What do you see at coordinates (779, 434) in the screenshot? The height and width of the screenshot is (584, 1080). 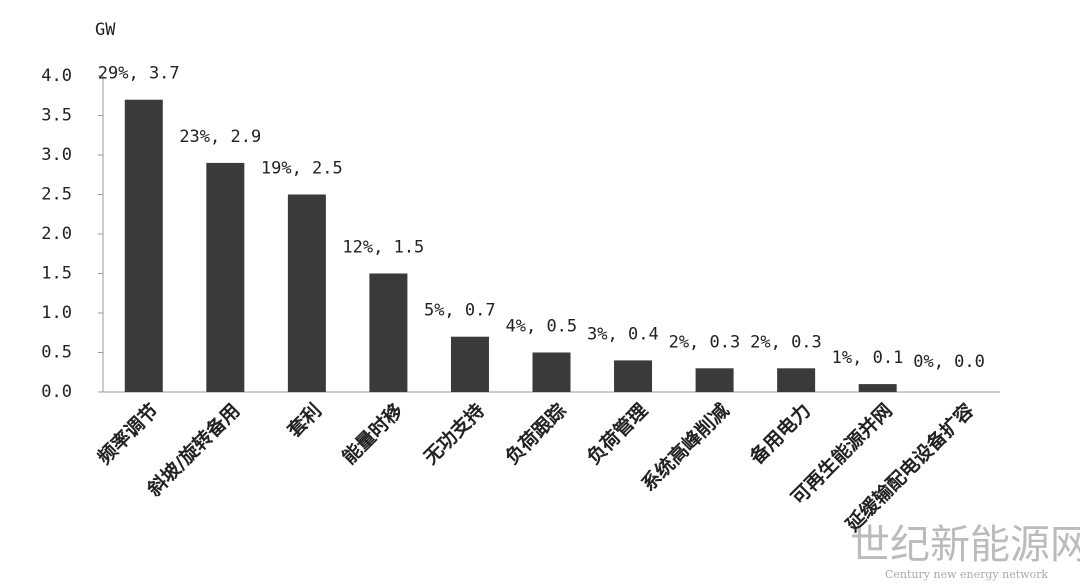 I see `x-tick-label: 备用电力` at bounding box center [779, 434].